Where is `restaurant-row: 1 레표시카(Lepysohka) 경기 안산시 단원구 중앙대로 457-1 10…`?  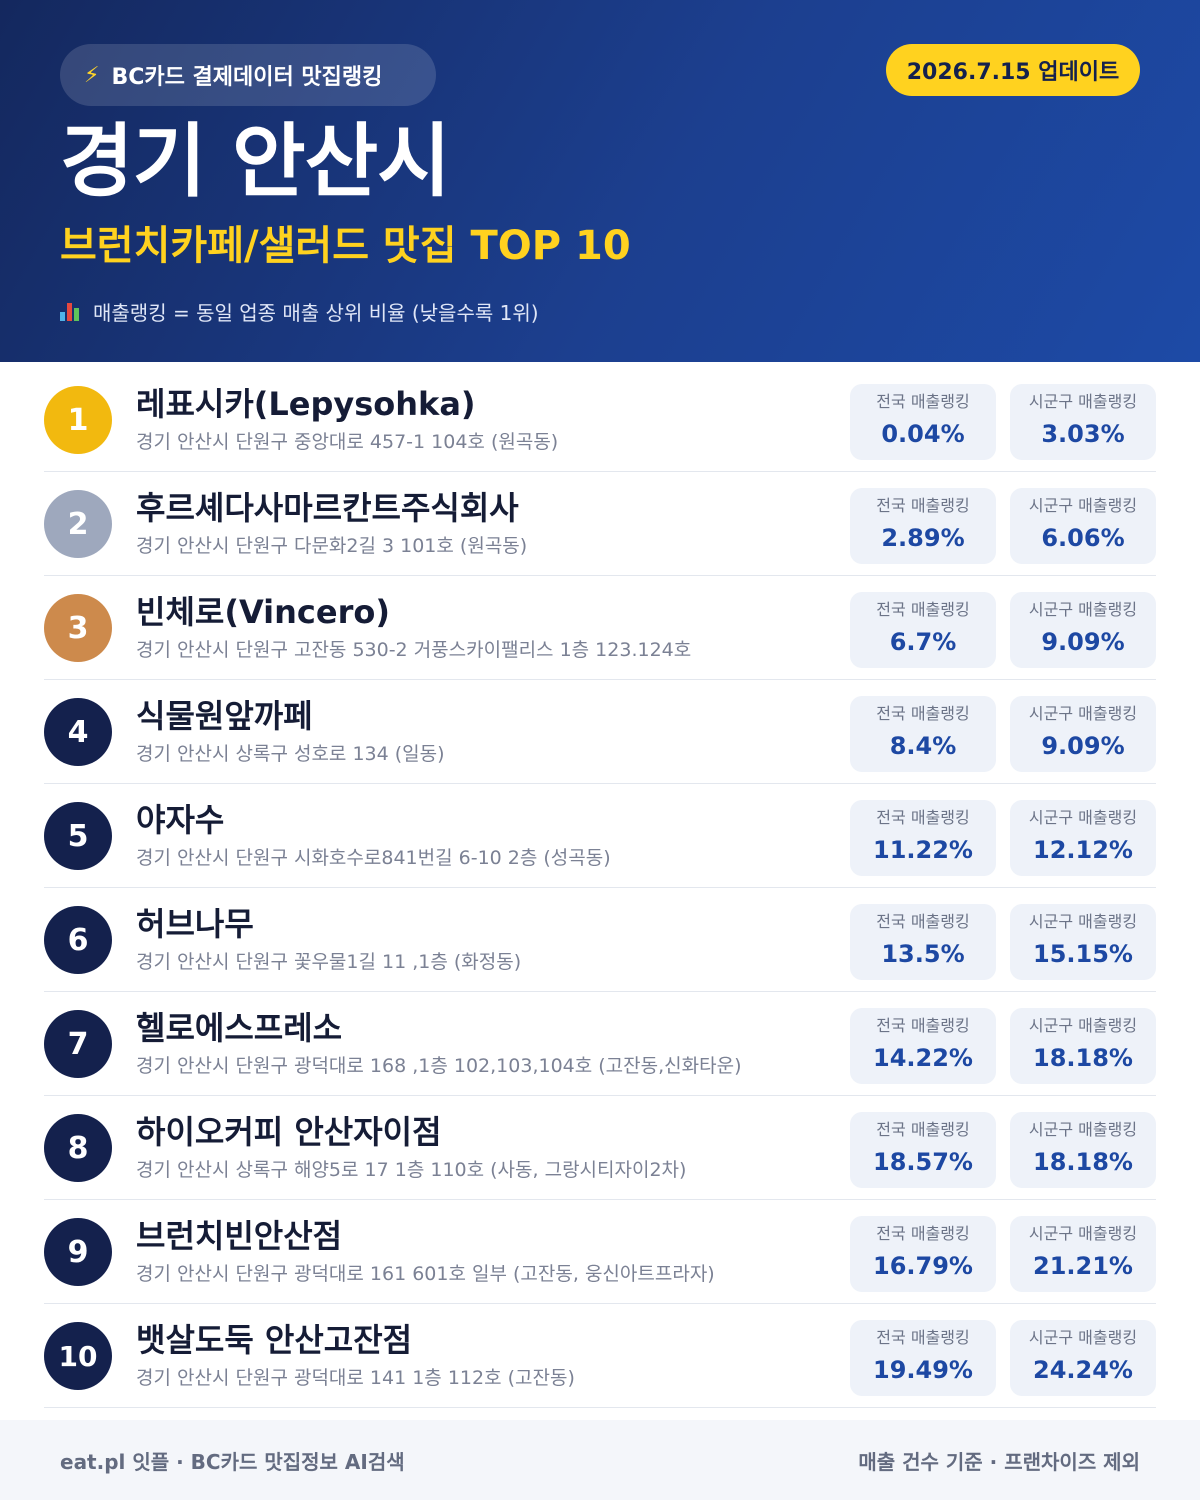 restaurant-row: 1 레표시카(Lepysohka) 경기 안산시 단원구 중앙대로 457-1 10… is located at coordinates (600, 420).